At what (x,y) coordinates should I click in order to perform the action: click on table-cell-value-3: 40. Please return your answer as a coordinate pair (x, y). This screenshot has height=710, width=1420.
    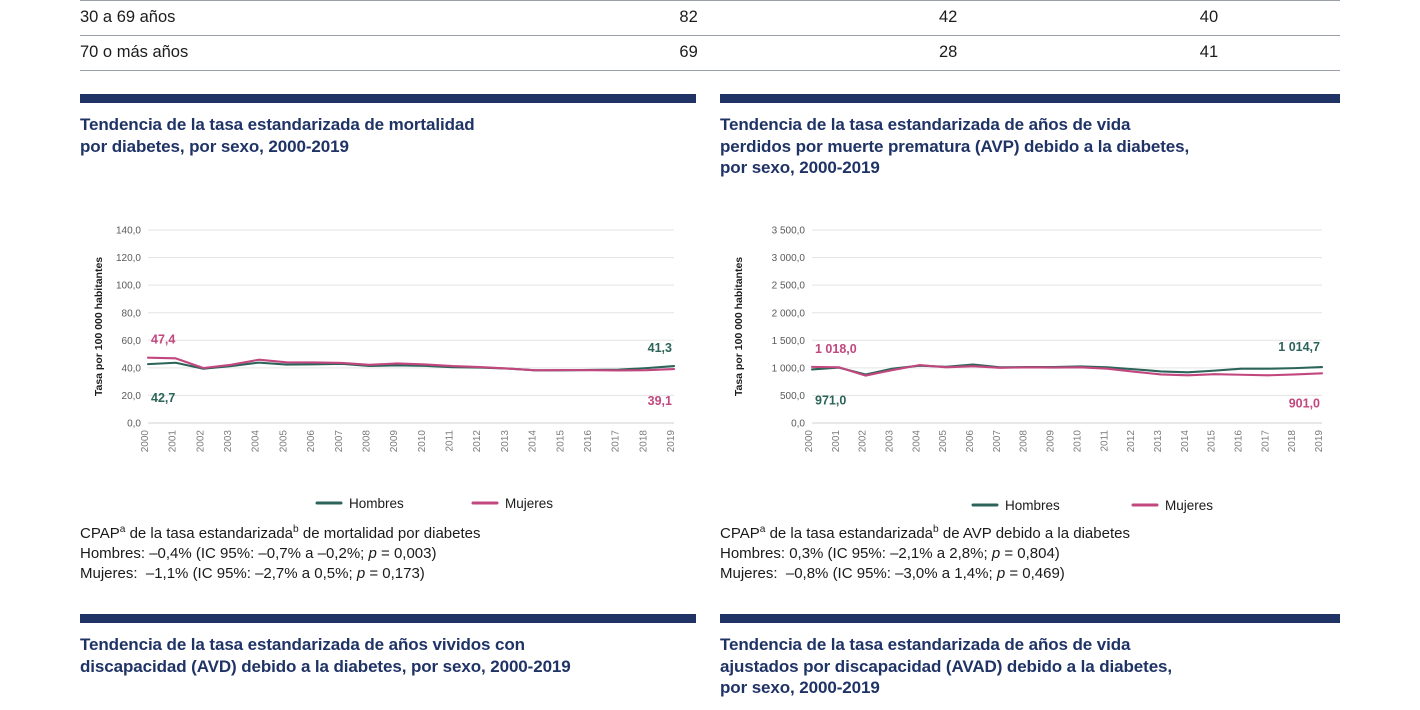
    Looking at the image, I should click on (1208, 18).